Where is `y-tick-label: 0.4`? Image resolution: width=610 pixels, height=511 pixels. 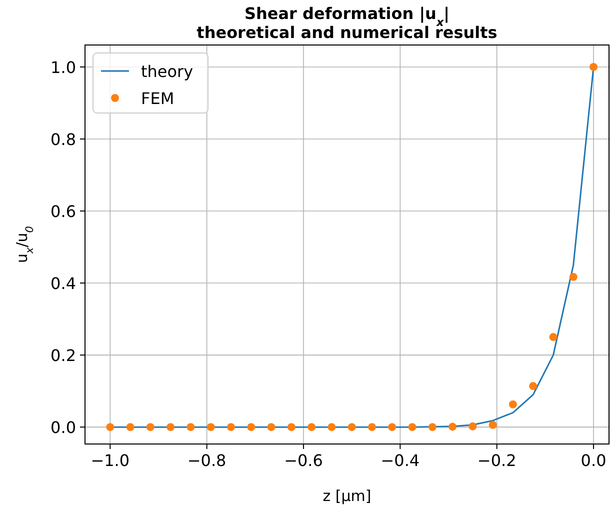 y-tick-label: 0.4 is located at coordinates (63, 284).